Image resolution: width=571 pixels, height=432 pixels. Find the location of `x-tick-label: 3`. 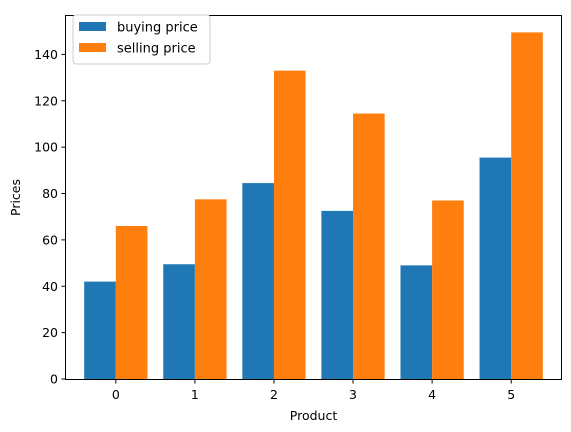

x-tick-label: 3 is located at coordinates (353, 394).